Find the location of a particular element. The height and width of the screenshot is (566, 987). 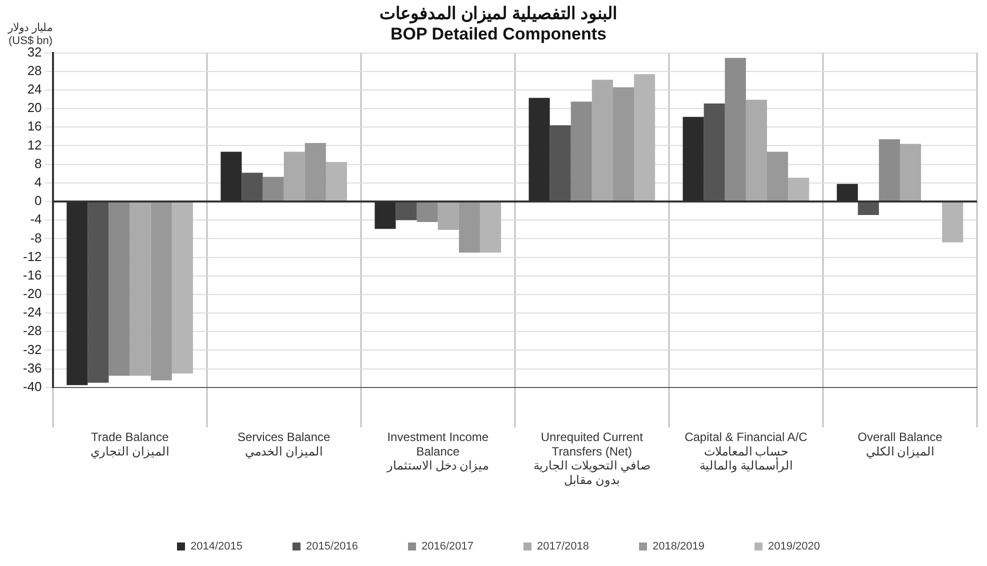

y-tick-label: -24 is located at coordinates (32, 312).